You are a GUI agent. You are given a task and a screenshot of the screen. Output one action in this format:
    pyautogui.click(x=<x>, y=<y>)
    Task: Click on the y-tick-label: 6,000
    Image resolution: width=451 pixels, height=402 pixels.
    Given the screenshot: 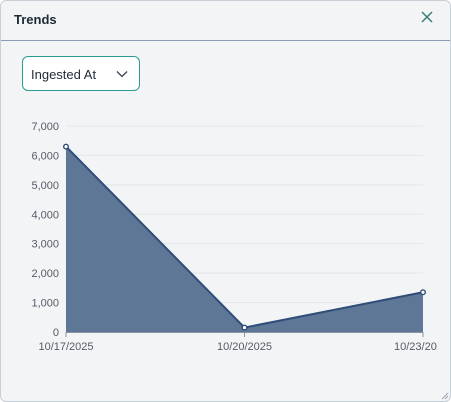 What is the action you would take?
    pyautogui.click(x=45, y=156)
    